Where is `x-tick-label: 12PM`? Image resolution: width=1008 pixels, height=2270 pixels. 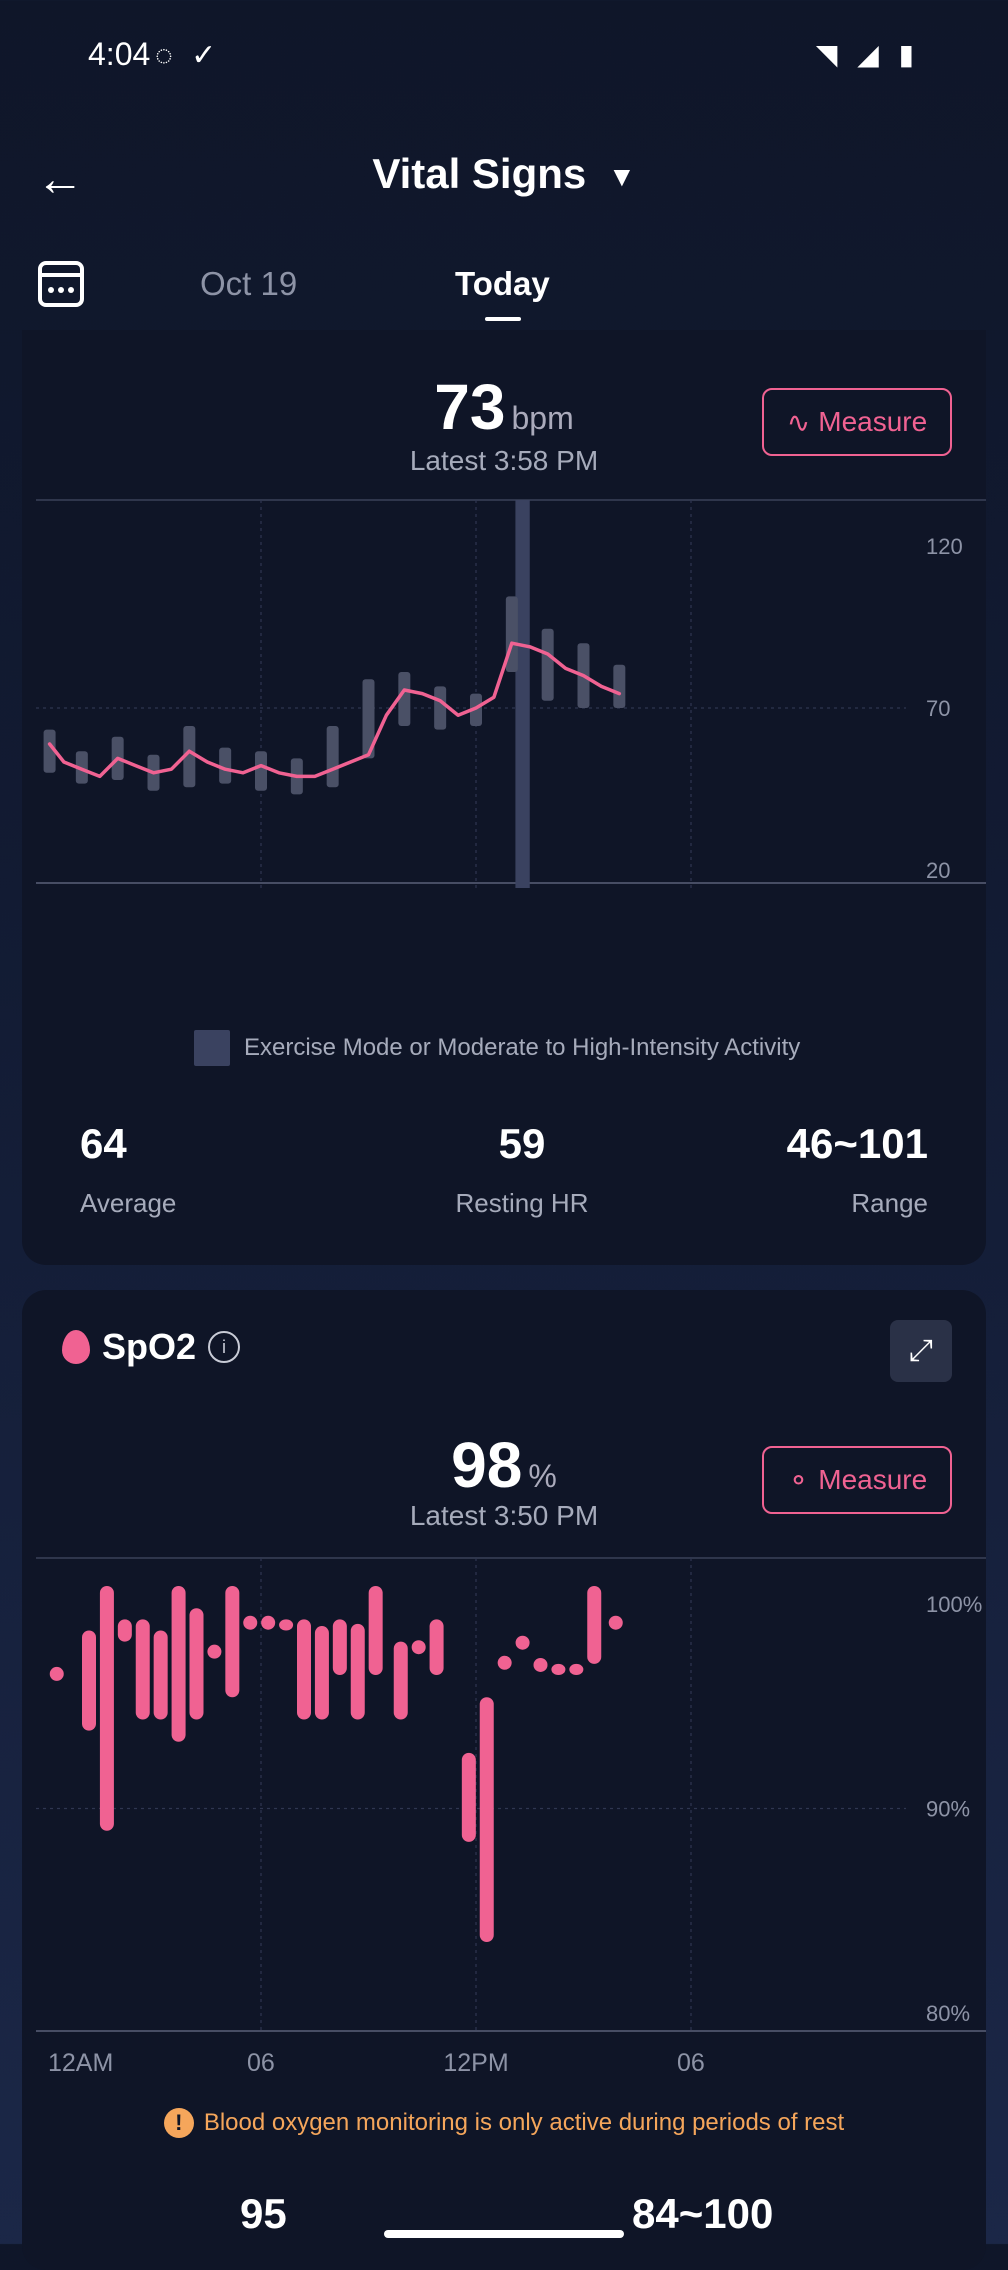 x-tick-label: 12PM is located at coordinates (475, 2062).